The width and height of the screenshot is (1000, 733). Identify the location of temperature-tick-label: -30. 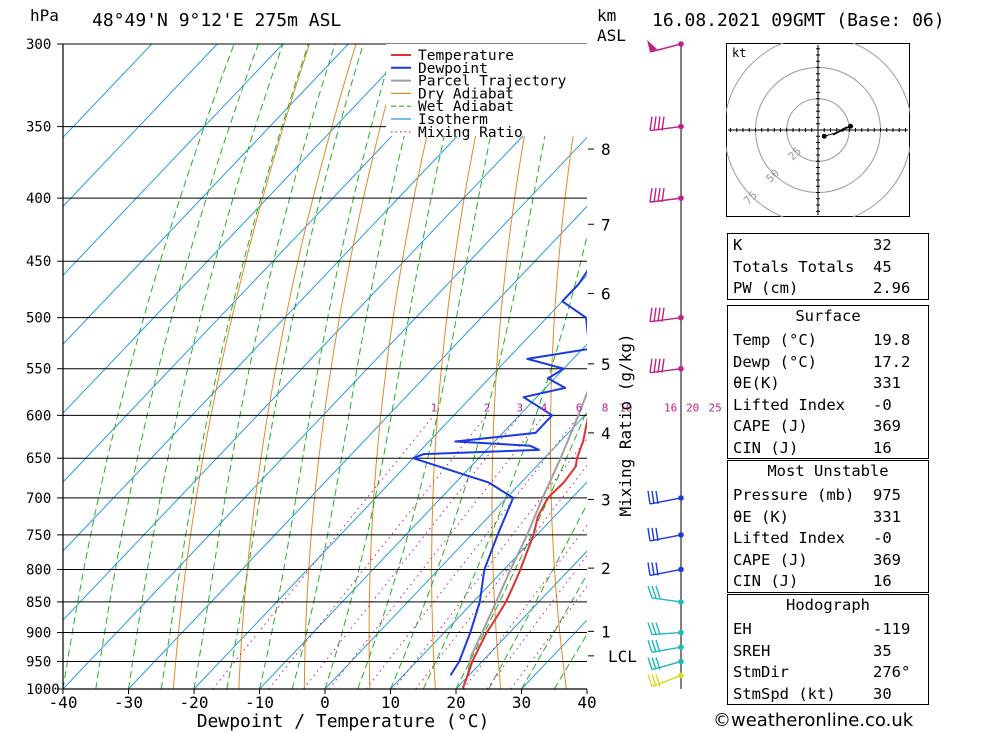
(128, 702).